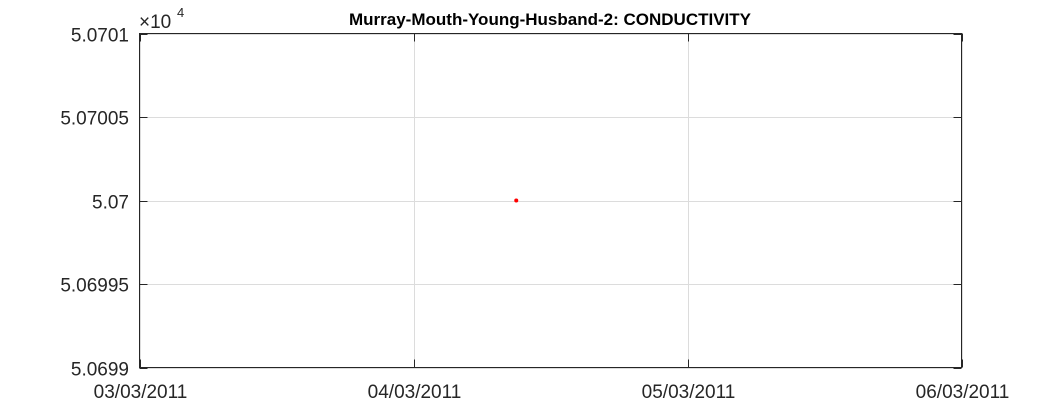 The width and height of the screenshot is (1063, 413). What do you see at coordinates (100, 370) in the screenshot?
I see `y-tick-label: 5.0699` at bounding box center [100, 370].